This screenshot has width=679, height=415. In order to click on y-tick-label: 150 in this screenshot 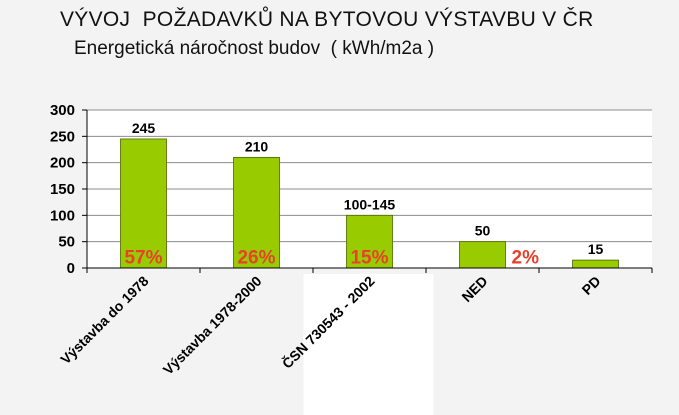, I will do `click(62, 189)`.